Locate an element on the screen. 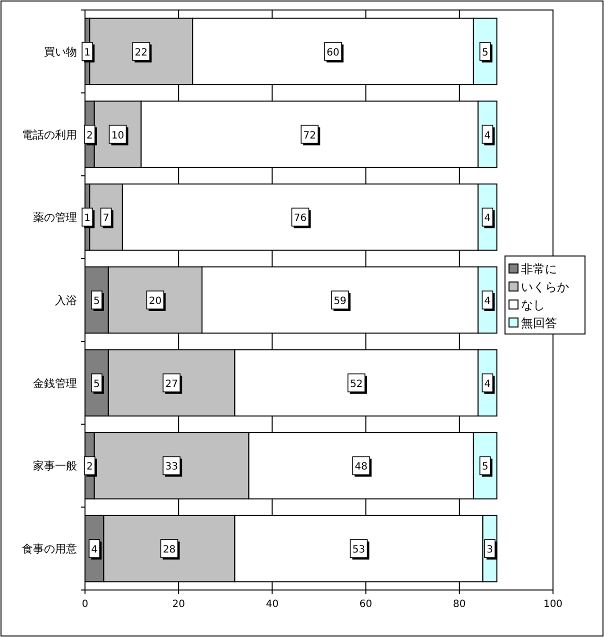 The image size is (604, 637). data-label: 76 is located at coordinates (300, 218).